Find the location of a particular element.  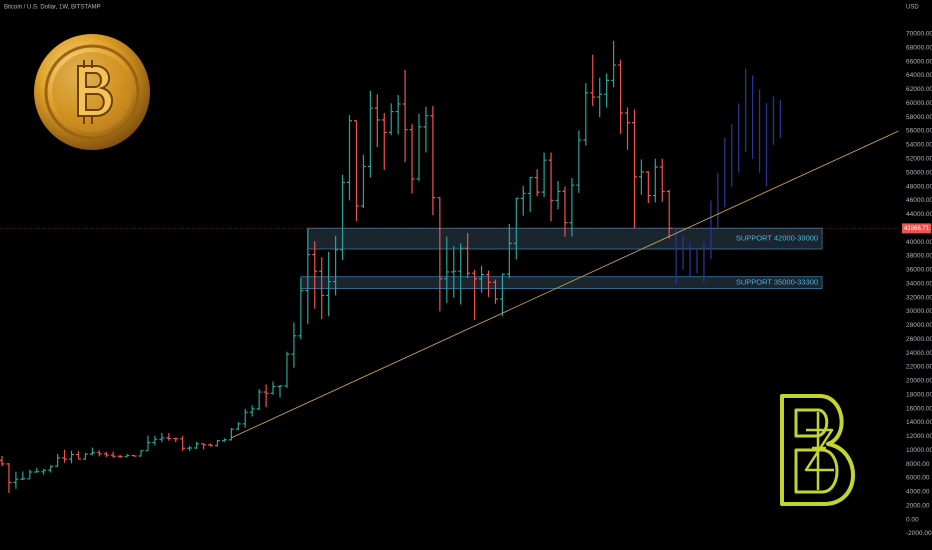

zone-label: SUPPORT 42000-39000 is located at coordinates (777, 238).